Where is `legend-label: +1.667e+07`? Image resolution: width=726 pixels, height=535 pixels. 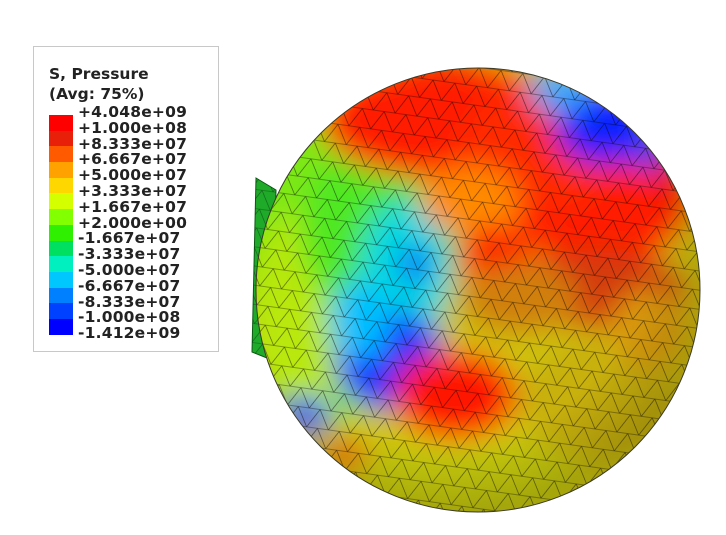 legend-label: +1.667e+07 is located at coordinates (133, 206).